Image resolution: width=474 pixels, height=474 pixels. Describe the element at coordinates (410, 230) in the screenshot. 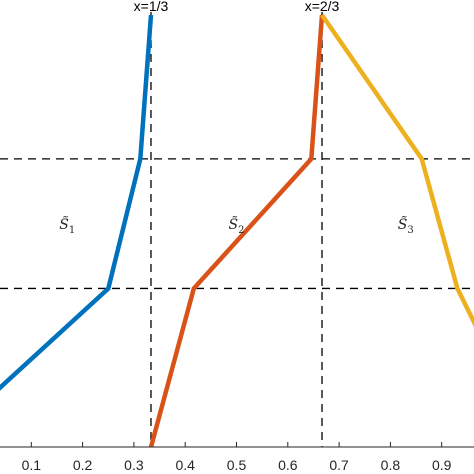

I see `region-label-subscript: 3` at that location.